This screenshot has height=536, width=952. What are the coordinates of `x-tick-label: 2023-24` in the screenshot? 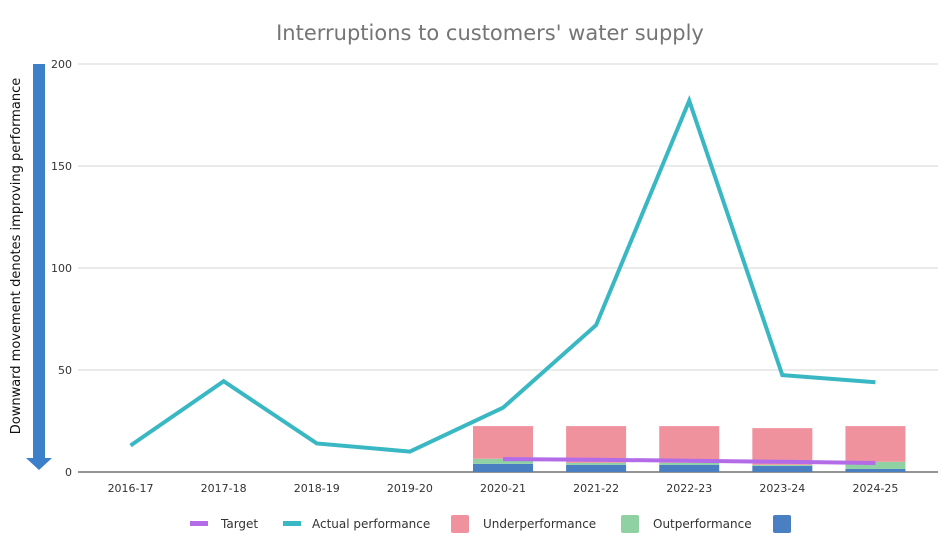 It's located at (782, 488).